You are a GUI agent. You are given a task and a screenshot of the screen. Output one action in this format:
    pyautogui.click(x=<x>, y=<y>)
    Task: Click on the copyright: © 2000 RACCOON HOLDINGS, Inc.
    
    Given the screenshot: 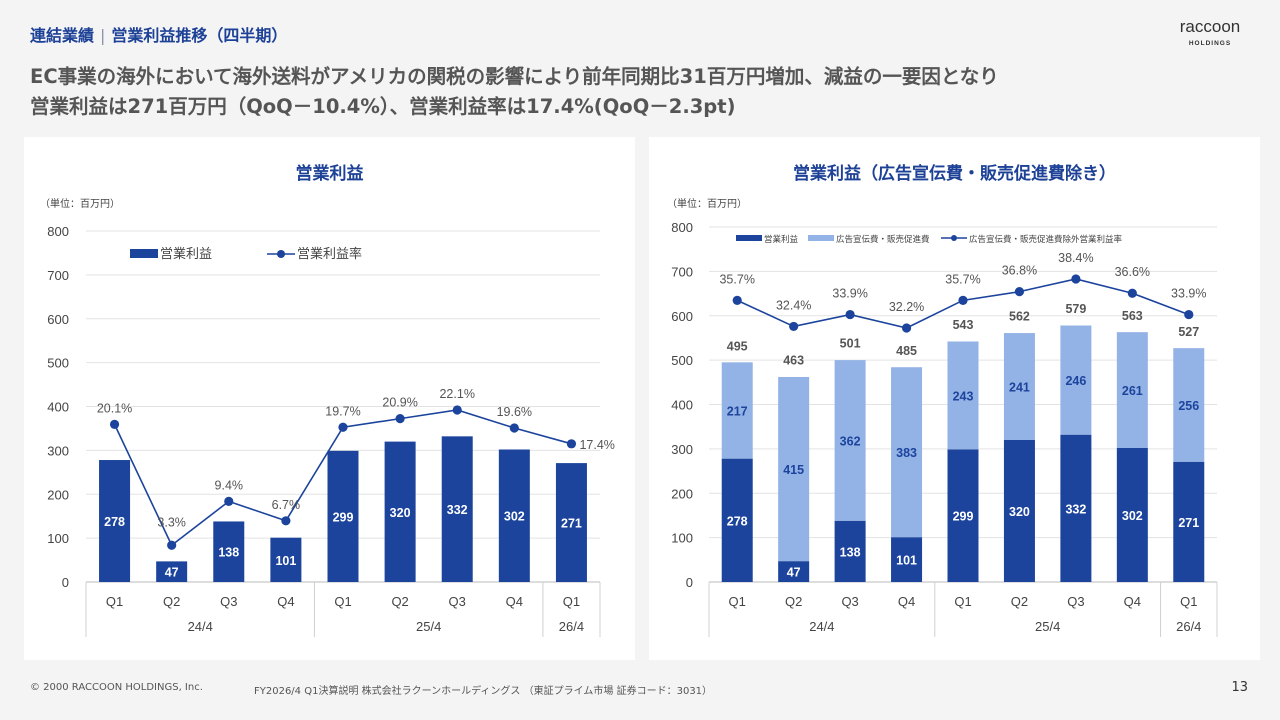 What is the action you would take?
    pyautogui.click(x=116, y=687)
    